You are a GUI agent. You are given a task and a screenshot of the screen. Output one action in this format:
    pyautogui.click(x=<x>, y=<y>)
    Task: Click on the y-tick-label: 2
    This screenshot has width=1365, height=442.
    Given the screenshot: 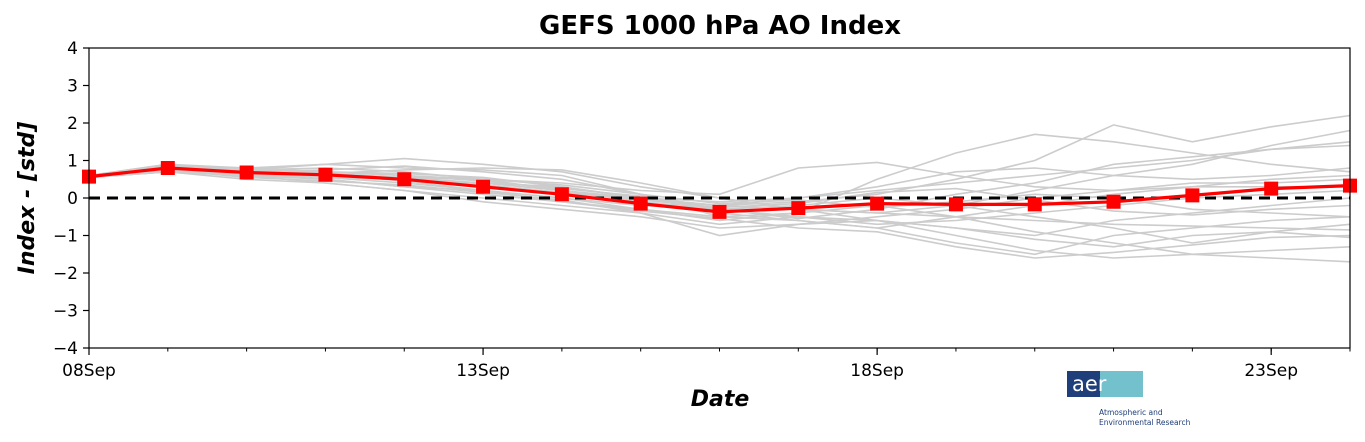 What is the action you would take?
    pyautogui.click(x=72, y=124)
    